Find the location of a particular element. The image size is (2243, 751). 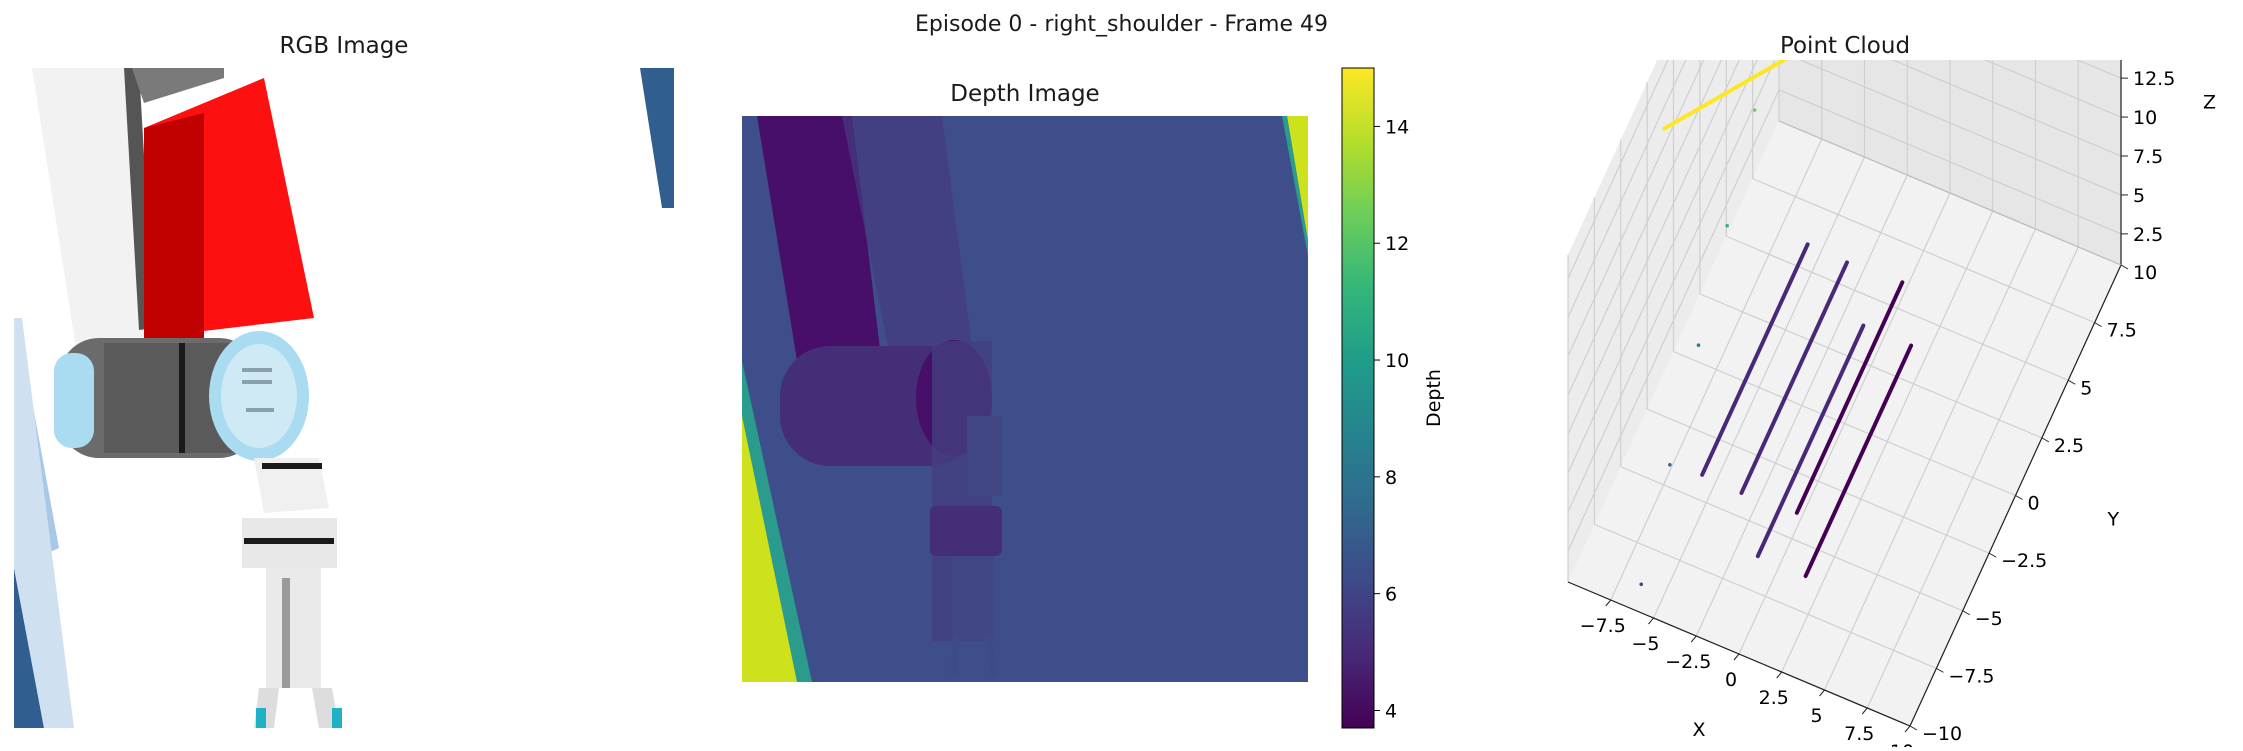

x-tick-label: −2.5 is located at coordinates (1688, 662).